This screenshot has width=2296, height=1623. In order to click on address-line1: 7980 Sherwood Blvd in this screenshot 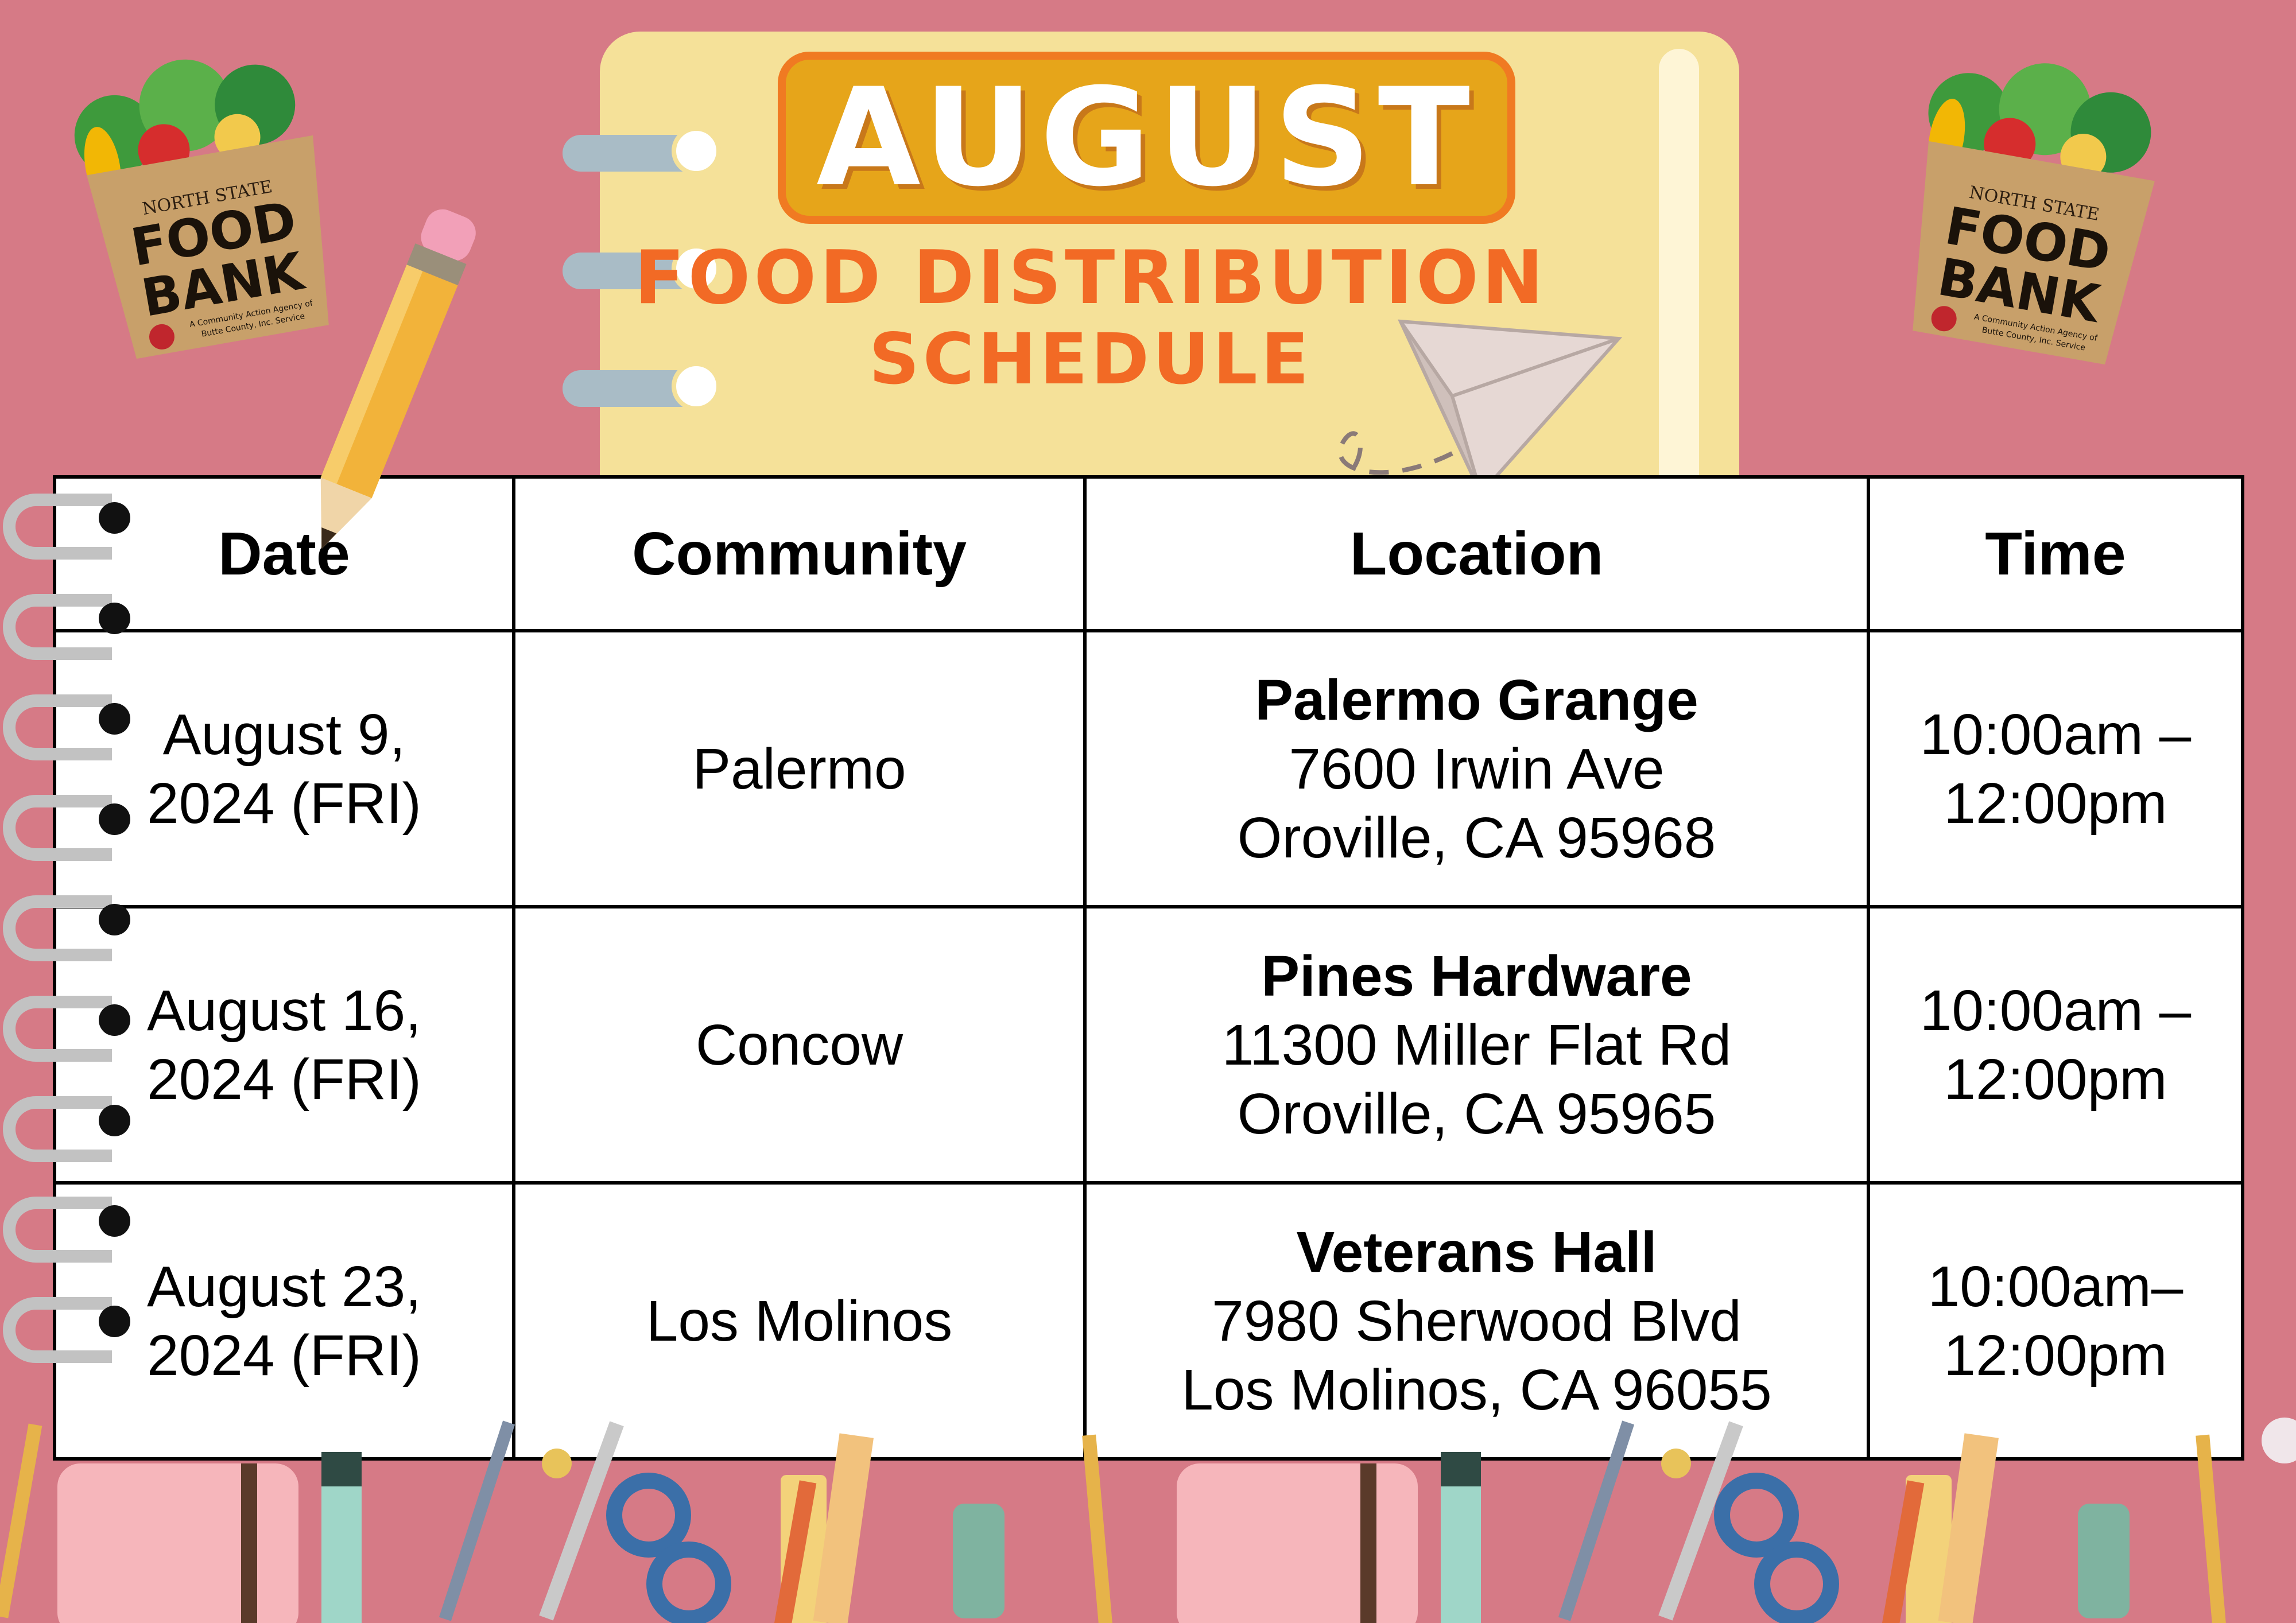, I will do `click(1477, 1320)`.